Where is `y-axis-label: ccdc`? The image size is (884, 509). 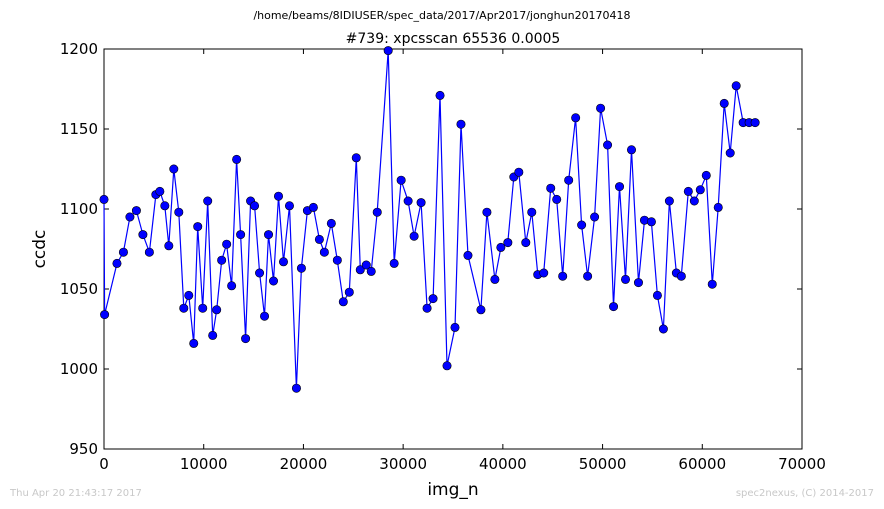 y-axis-label: ccdc is located at coordinates (40, 249).